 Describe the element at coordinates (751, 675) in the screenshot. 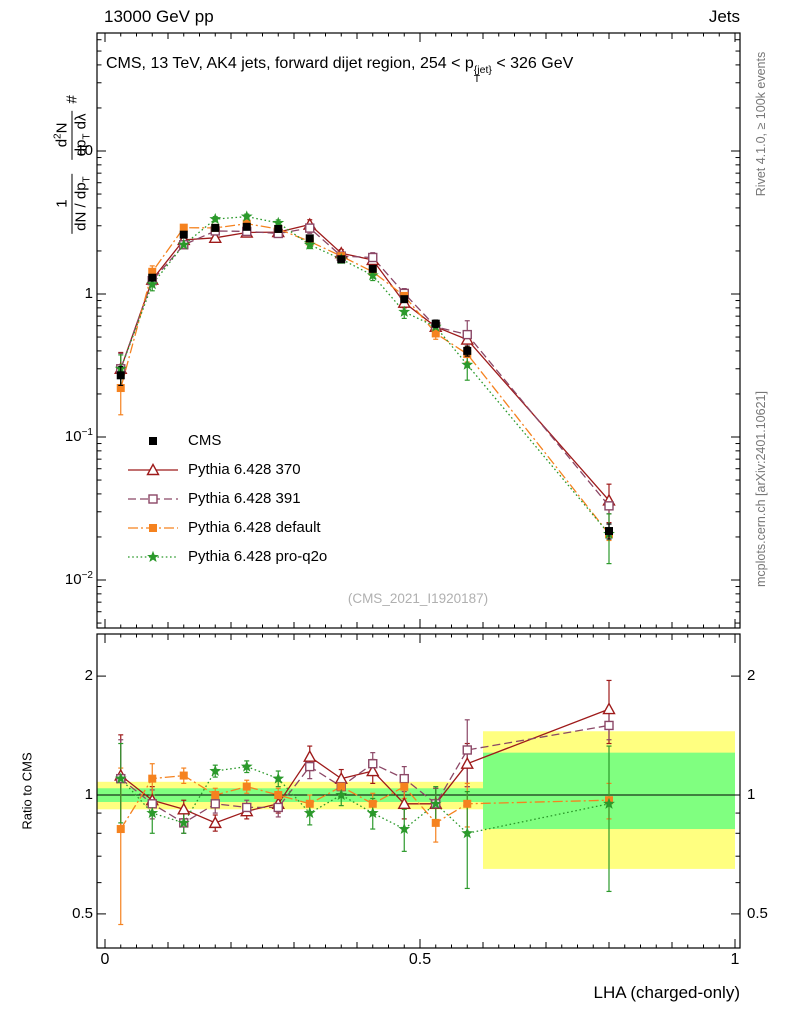

I see `ratio-ytick-right-2: 2` at that location.